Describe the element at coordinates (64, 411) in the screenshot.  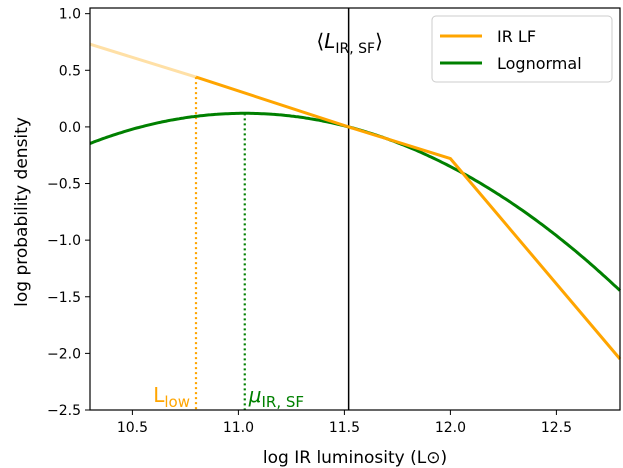
I see `y-tick-label: −2.5` at that location.